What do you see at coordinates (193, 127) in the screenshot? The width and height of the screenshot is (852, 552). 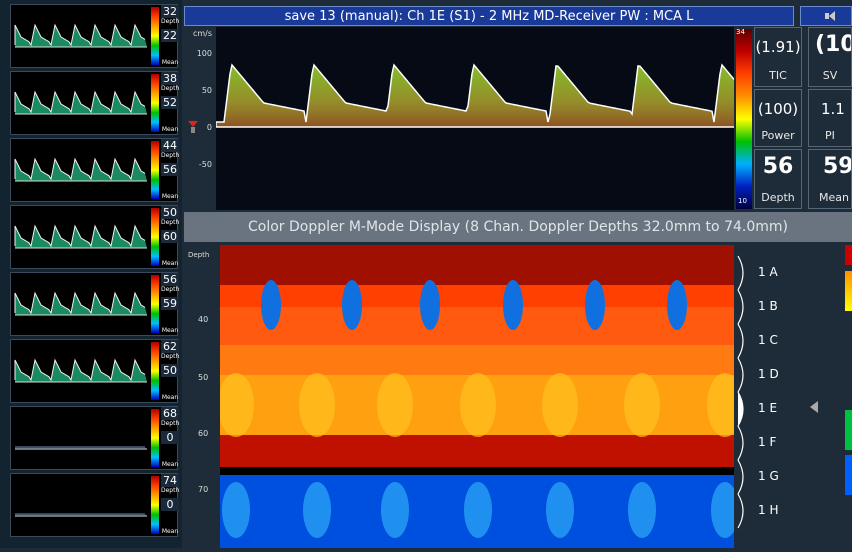 I see `baseline-marker-icon` at bounding box center [193, 127].